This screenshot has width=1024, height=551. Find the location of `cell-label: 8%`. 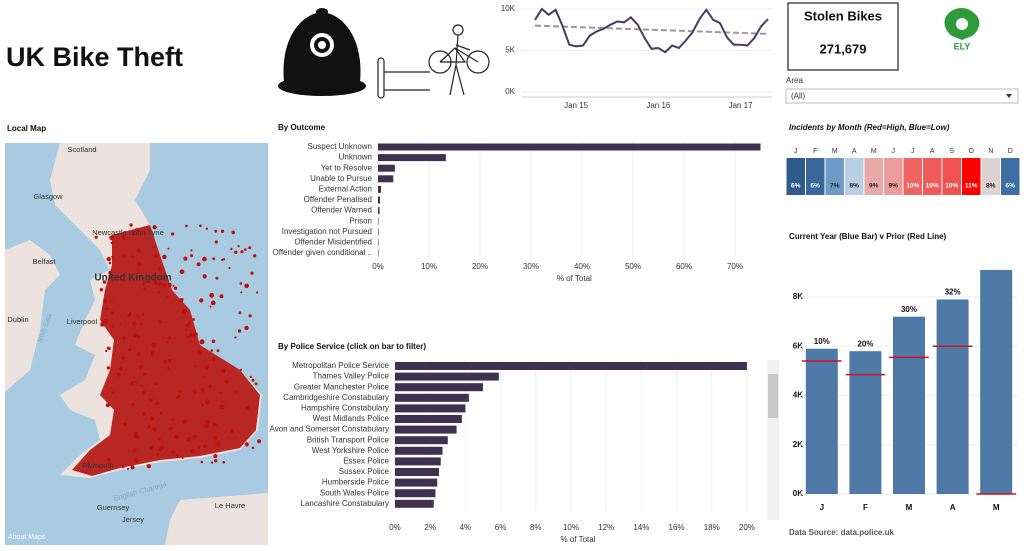

cell-label: 8% is located at coordinates (991, 186).